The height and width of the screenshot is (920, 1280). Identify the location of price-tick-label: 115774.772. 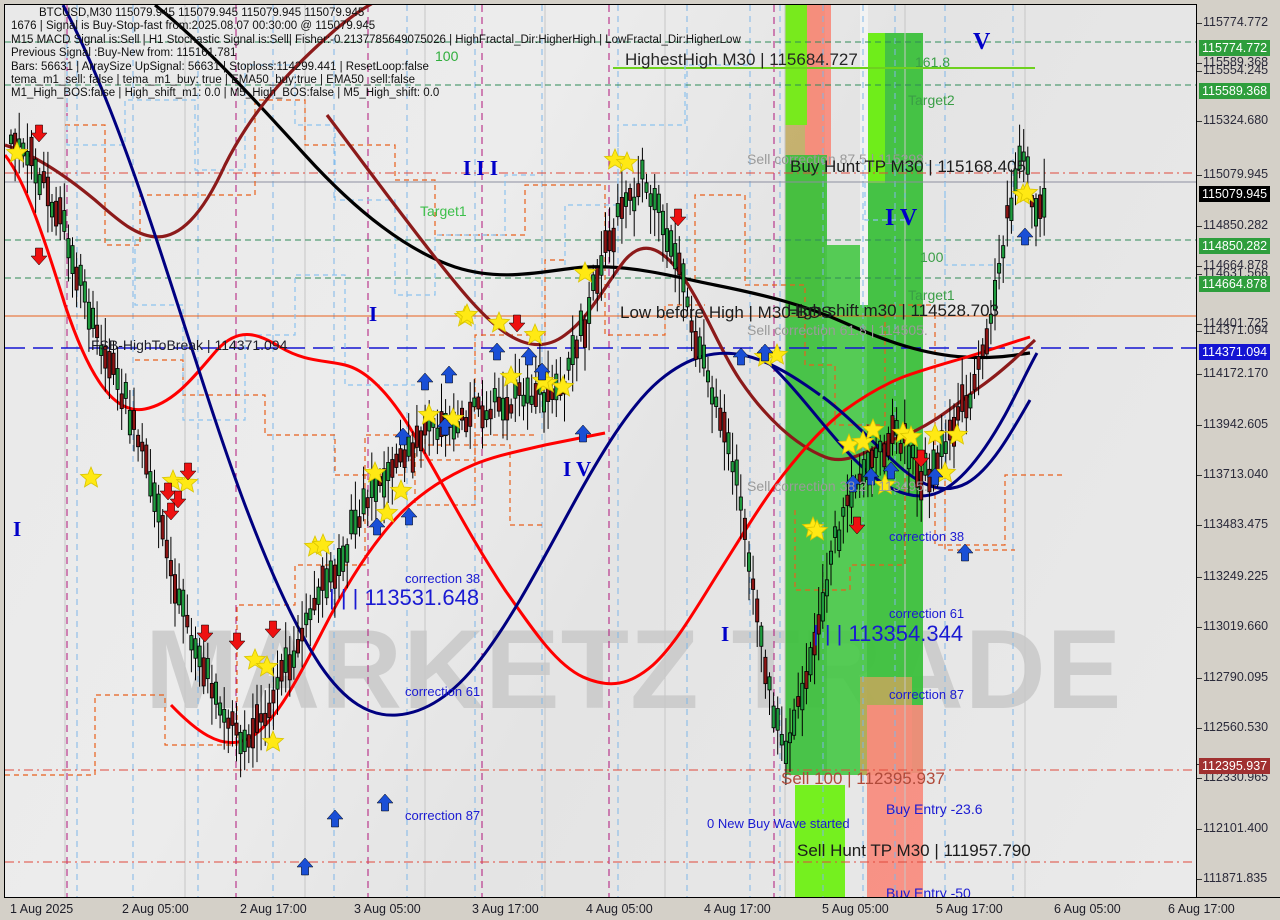
(1236, 21).